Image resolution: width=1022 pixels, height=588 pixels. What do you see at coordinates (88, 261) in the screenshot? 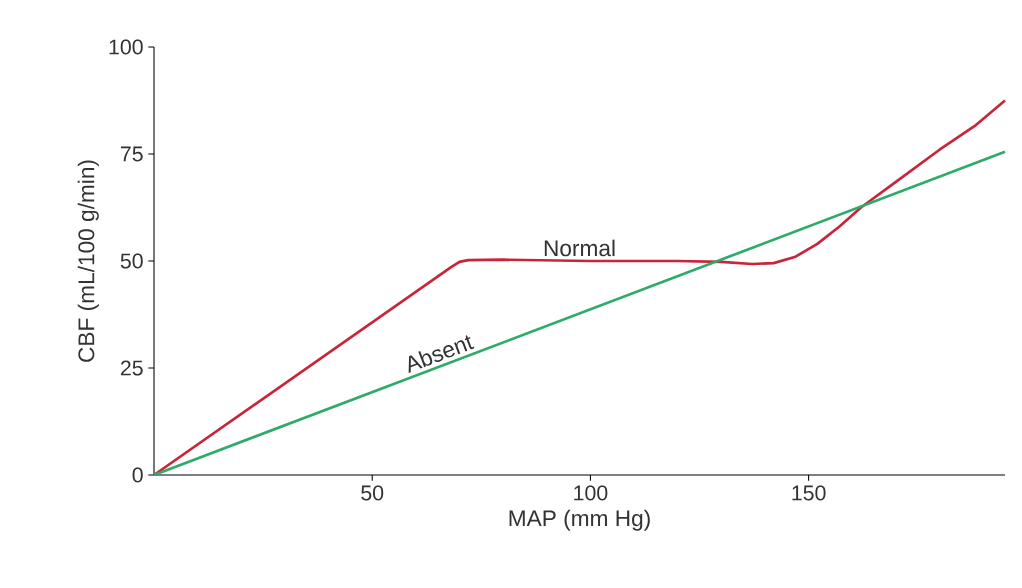
I see `y-axis-title: CBF (mL/100 g/min)` at bounding box center [88, 261].